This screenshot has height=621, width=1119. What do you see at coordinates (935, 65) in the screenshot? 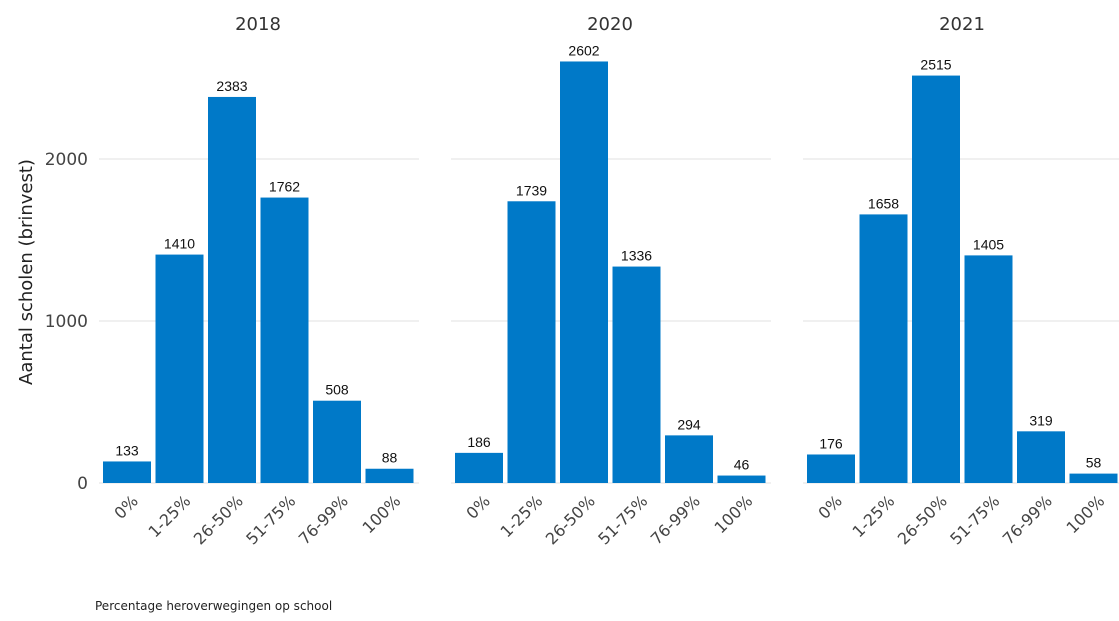
I see `bar-value-label: 2515` at bounding box center [935, 65].